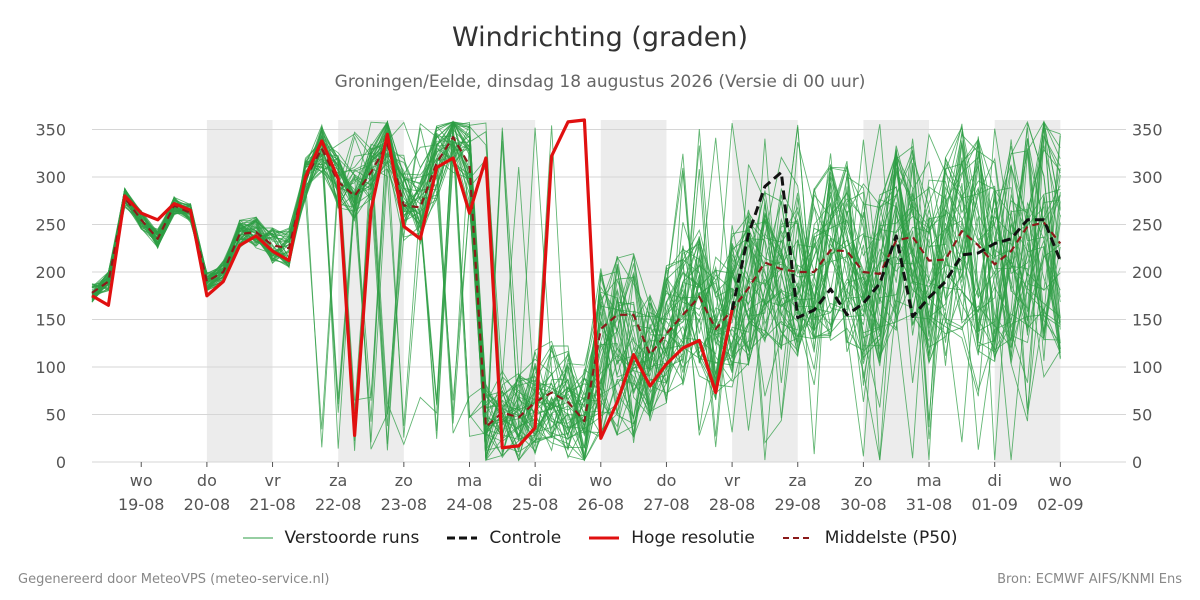  I want to click on control-line, so click(896, 245).